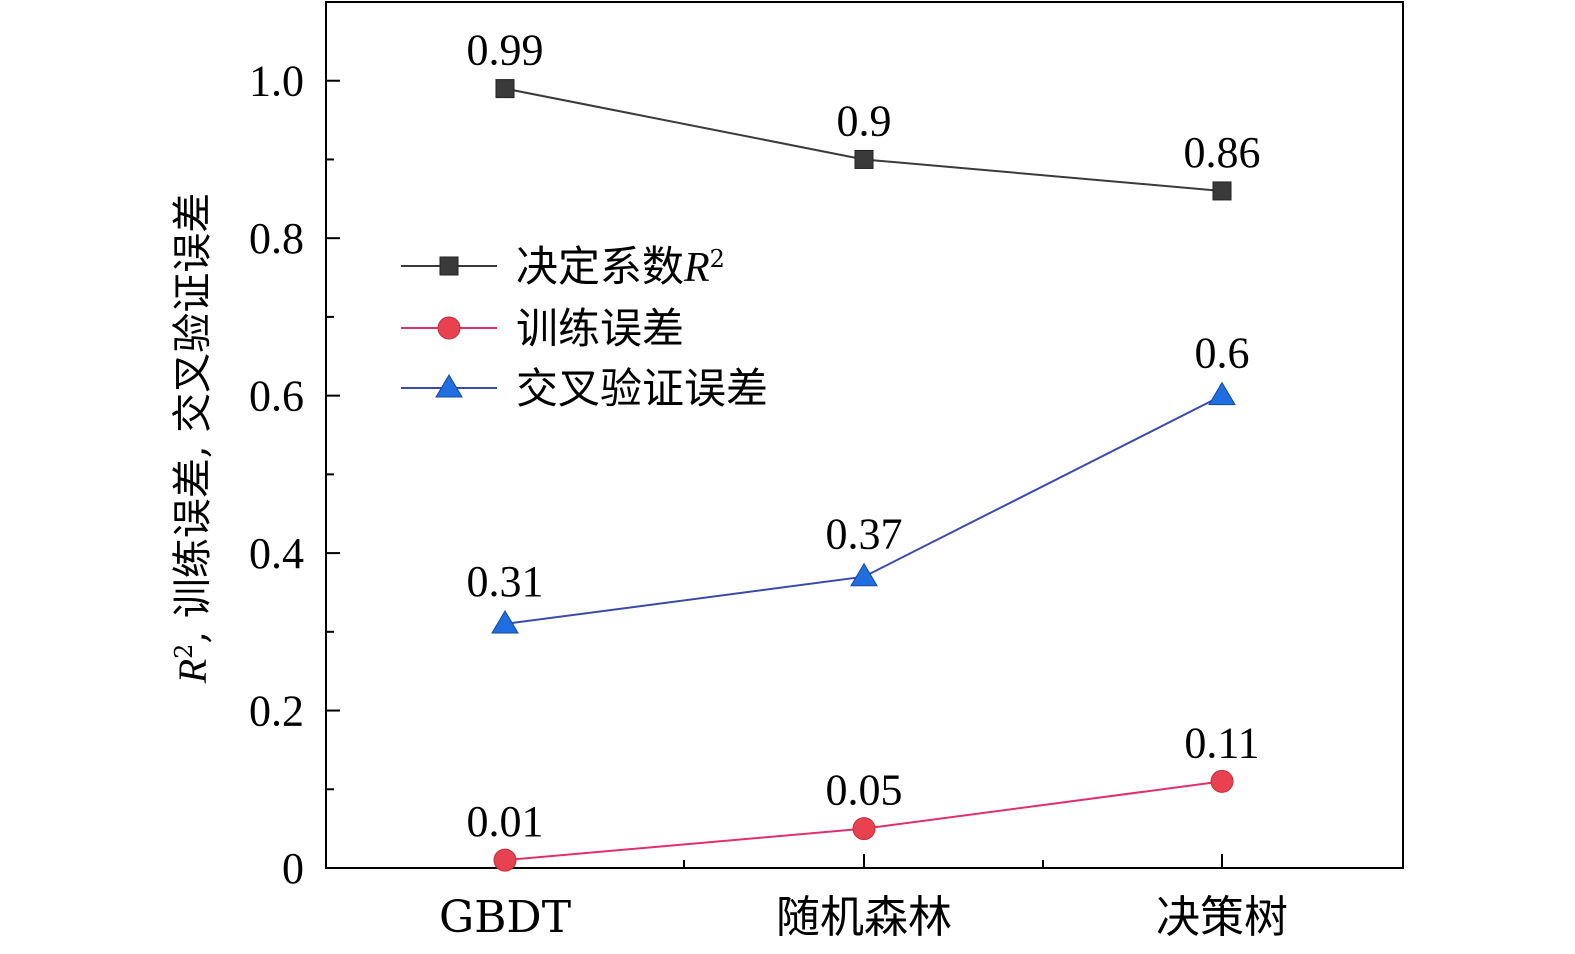  I want to click on y-axis-title: R2, 训练误差, 交叉验证误差, so click(193, 439).